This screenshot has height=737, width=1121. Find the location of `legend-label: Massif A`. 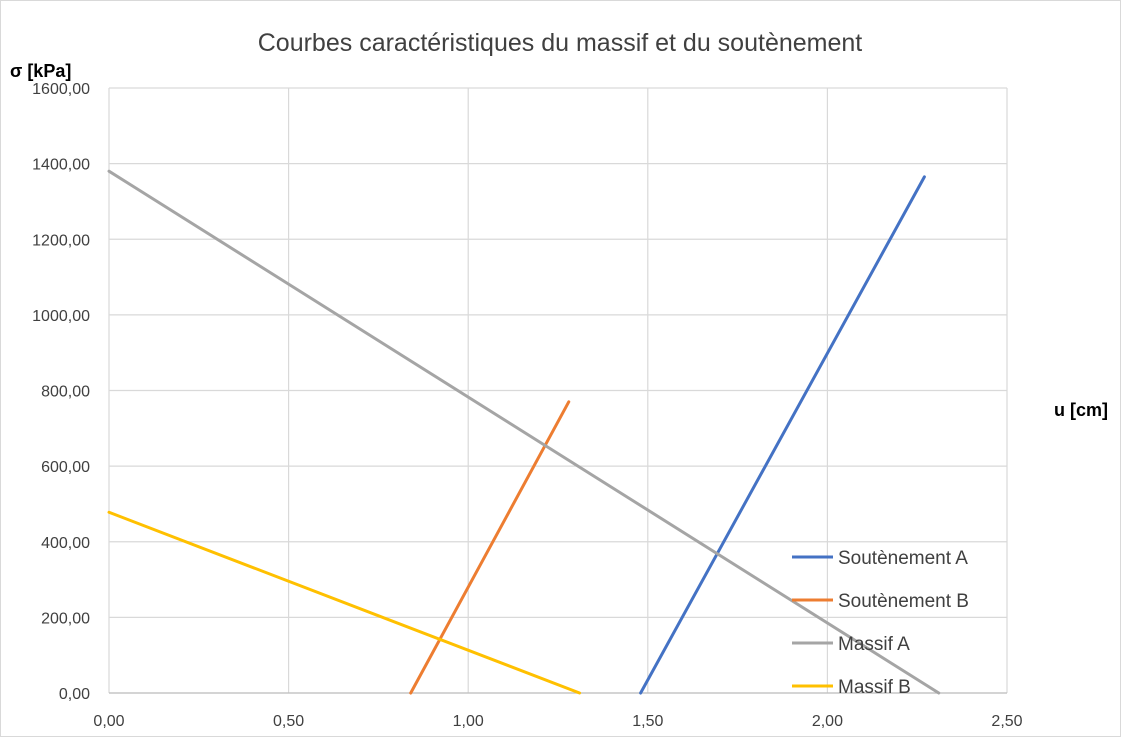

legend-label: Massif A is located at coordinates (874, 644).